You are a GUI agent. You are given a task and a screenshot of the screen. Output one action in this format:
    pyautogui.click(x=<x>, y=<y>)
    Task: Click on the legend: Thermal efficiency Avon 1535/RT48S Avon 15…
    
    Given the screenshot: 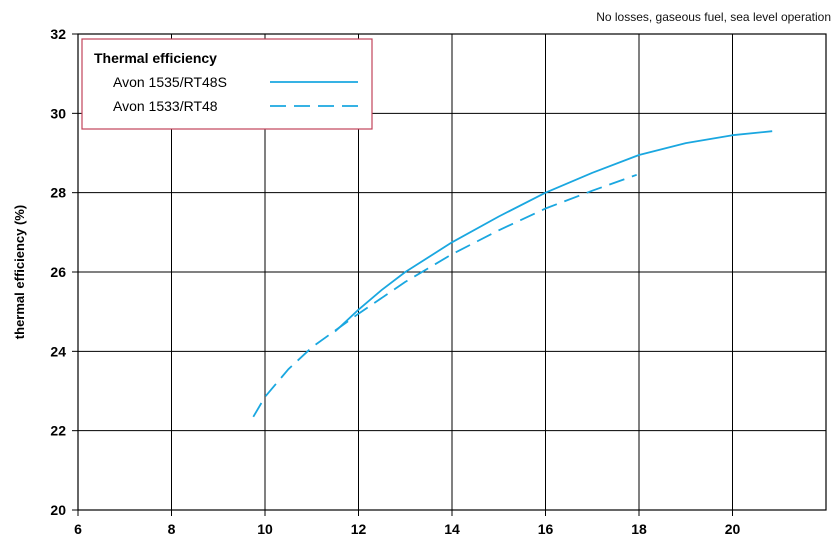 What is the action you would take?
    pyautogui.click(x=227, y=84)
    